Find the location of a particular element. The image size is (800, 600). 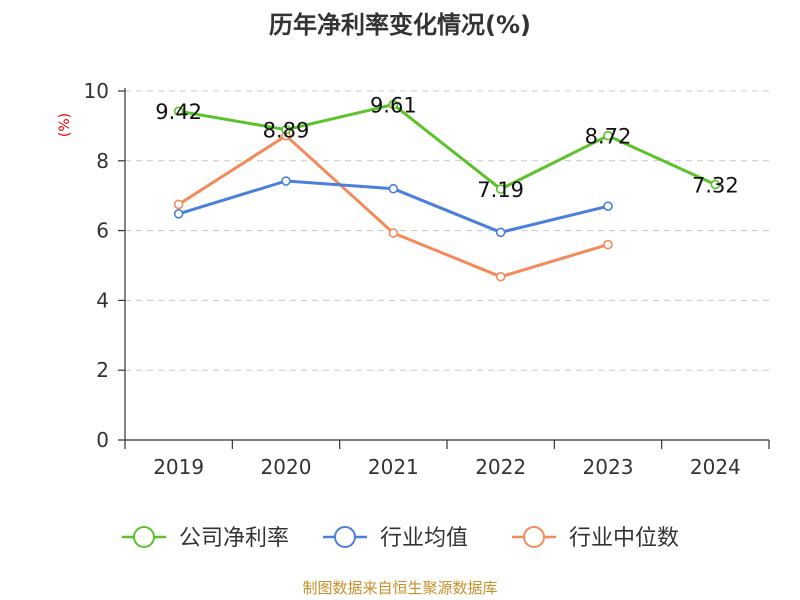

data-label: 9.42 is located at coordinates (178, 112).